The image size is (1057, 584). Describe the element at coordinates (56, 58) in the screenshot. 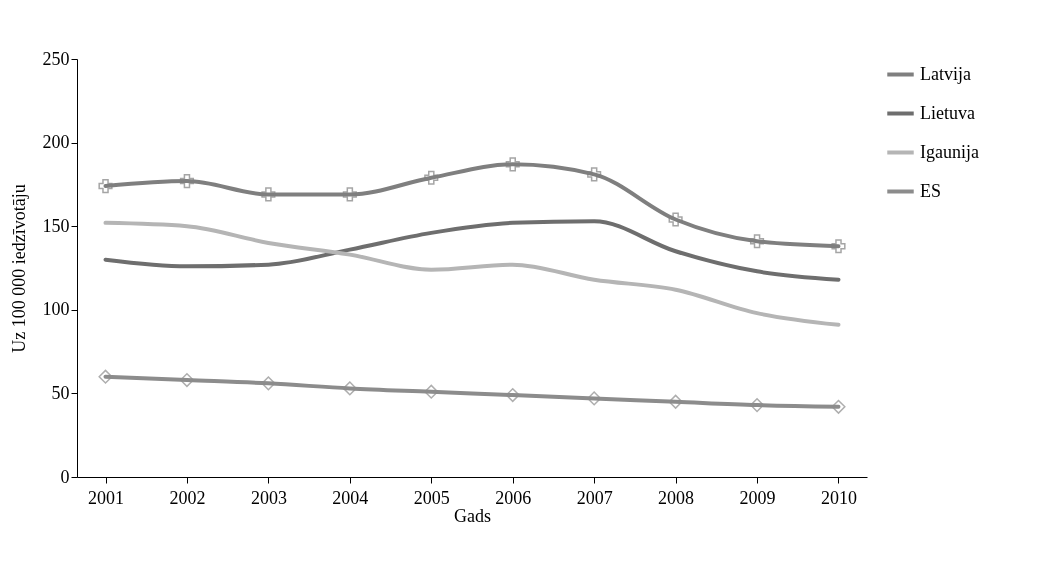

I see `y-tick-label: 250` at that location.